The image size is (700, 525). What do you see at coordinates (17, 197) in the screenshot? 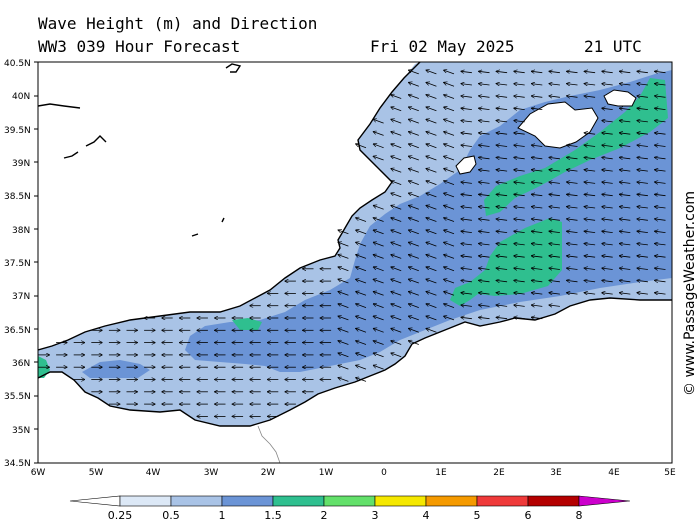
I see `lat-label: 38.5N` at bounding box center [17, 197].